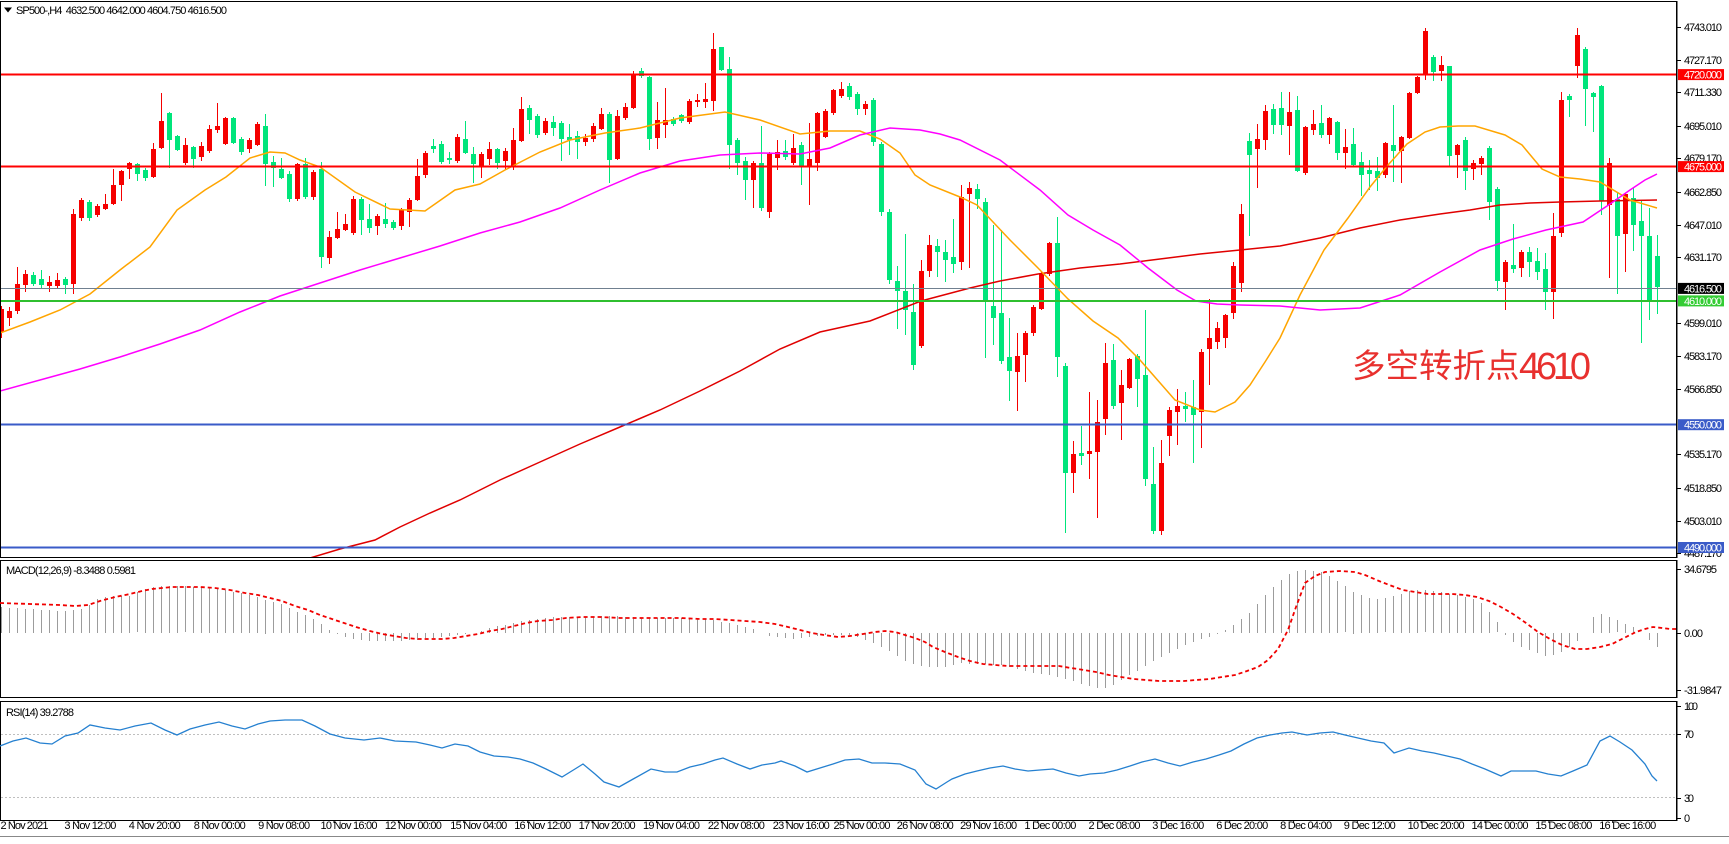 Image resolution: width=1729 pixels, height=844 pixels. I want to click on svg-text: 25 Nov 00:00, so click(862, 826).